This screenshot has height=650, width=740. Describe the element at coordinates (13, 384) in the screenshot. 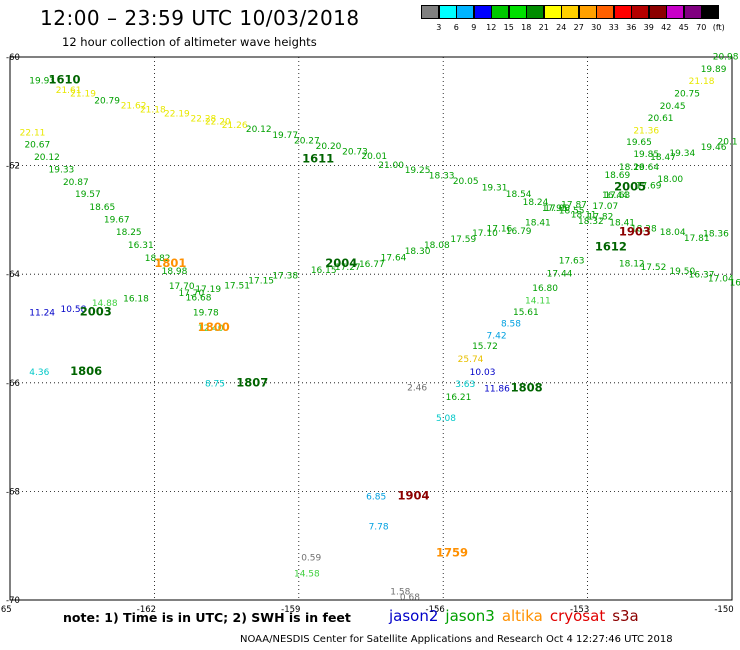

I see `lat-tick-label: -66` at that location.